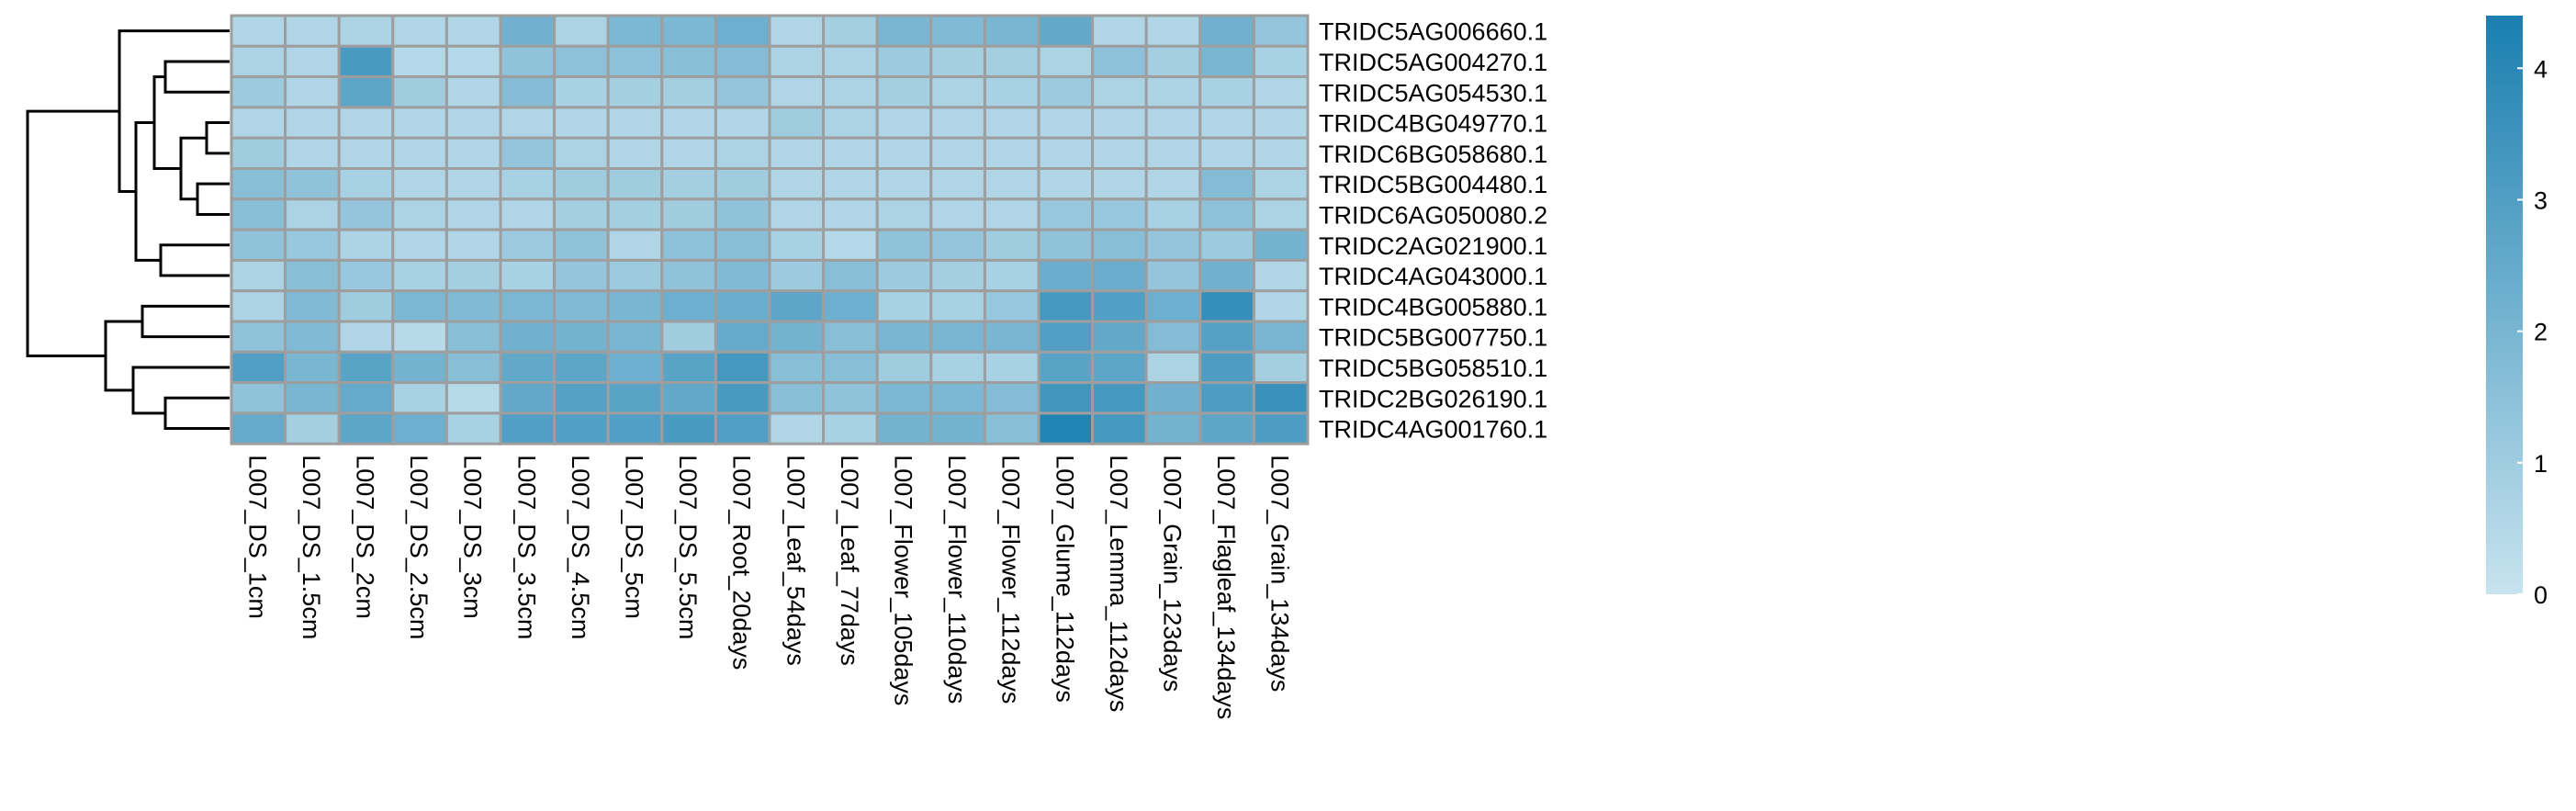 The width and height of the screenshot is (2576, 811). I want to click on column-label: L007_Flower_110days, so click(957, 579).